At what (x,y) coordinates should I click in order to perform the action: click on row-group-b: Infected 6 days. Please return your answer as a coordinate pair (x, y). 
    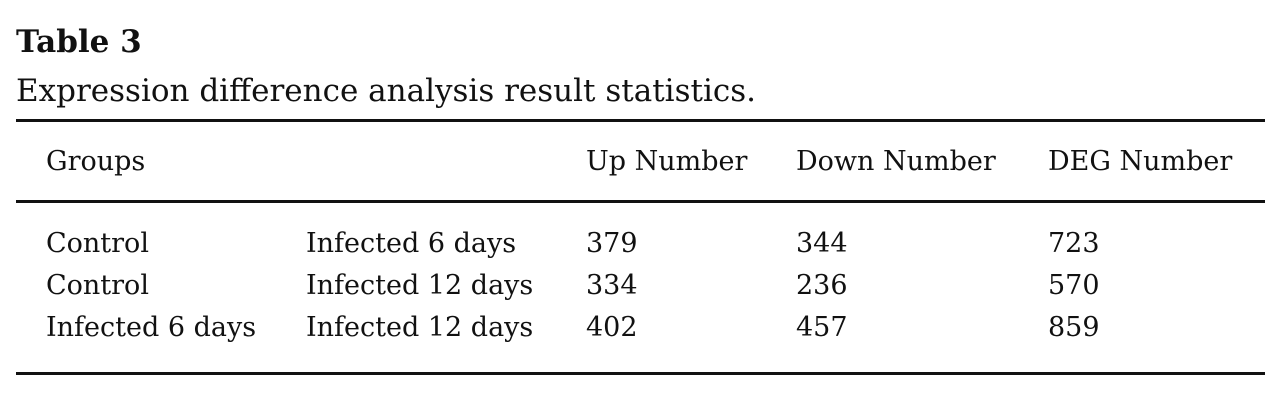
    Looking at the image, I should click on (411, 243).